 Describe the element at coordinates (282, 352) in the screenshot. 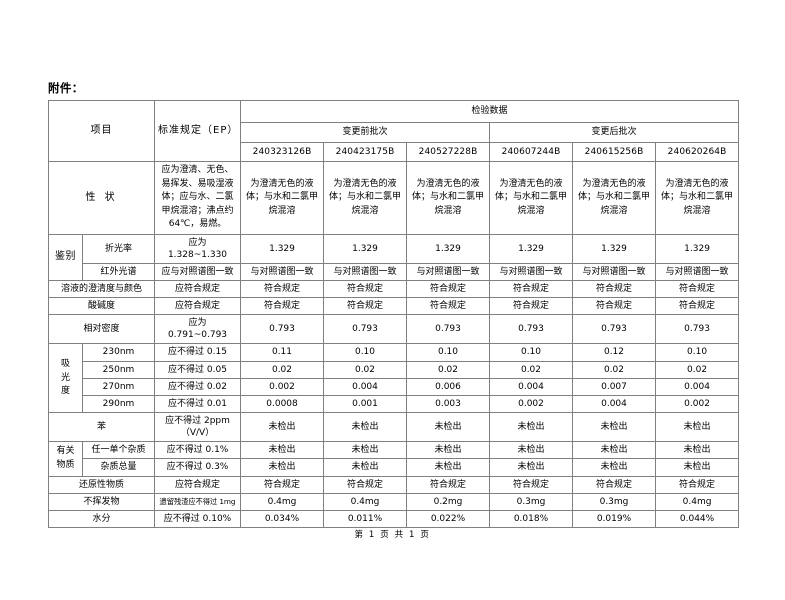

I see `value-cell: 0.11` at that location.